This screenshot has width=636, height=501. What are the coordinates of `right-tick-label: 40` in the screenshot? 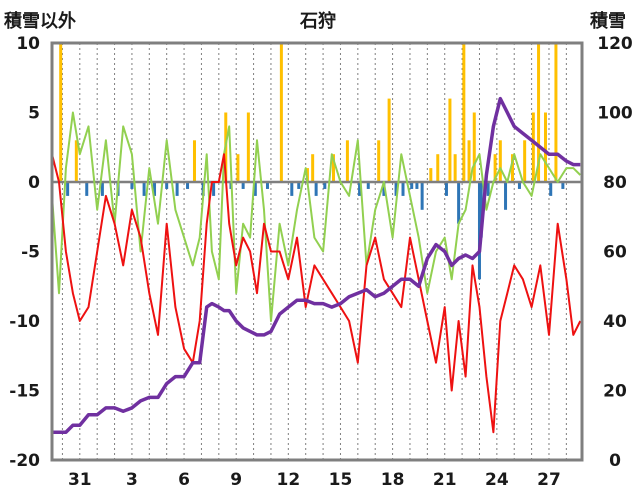 It's located at (615, 322).